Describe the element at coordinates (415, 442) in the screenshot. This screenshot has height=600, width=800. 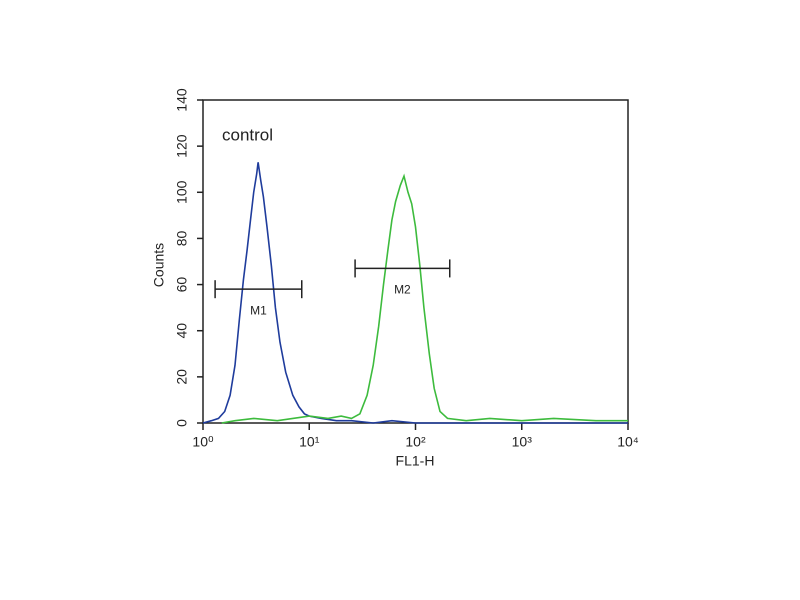
I see `x-tick-label: 10²` at that location.